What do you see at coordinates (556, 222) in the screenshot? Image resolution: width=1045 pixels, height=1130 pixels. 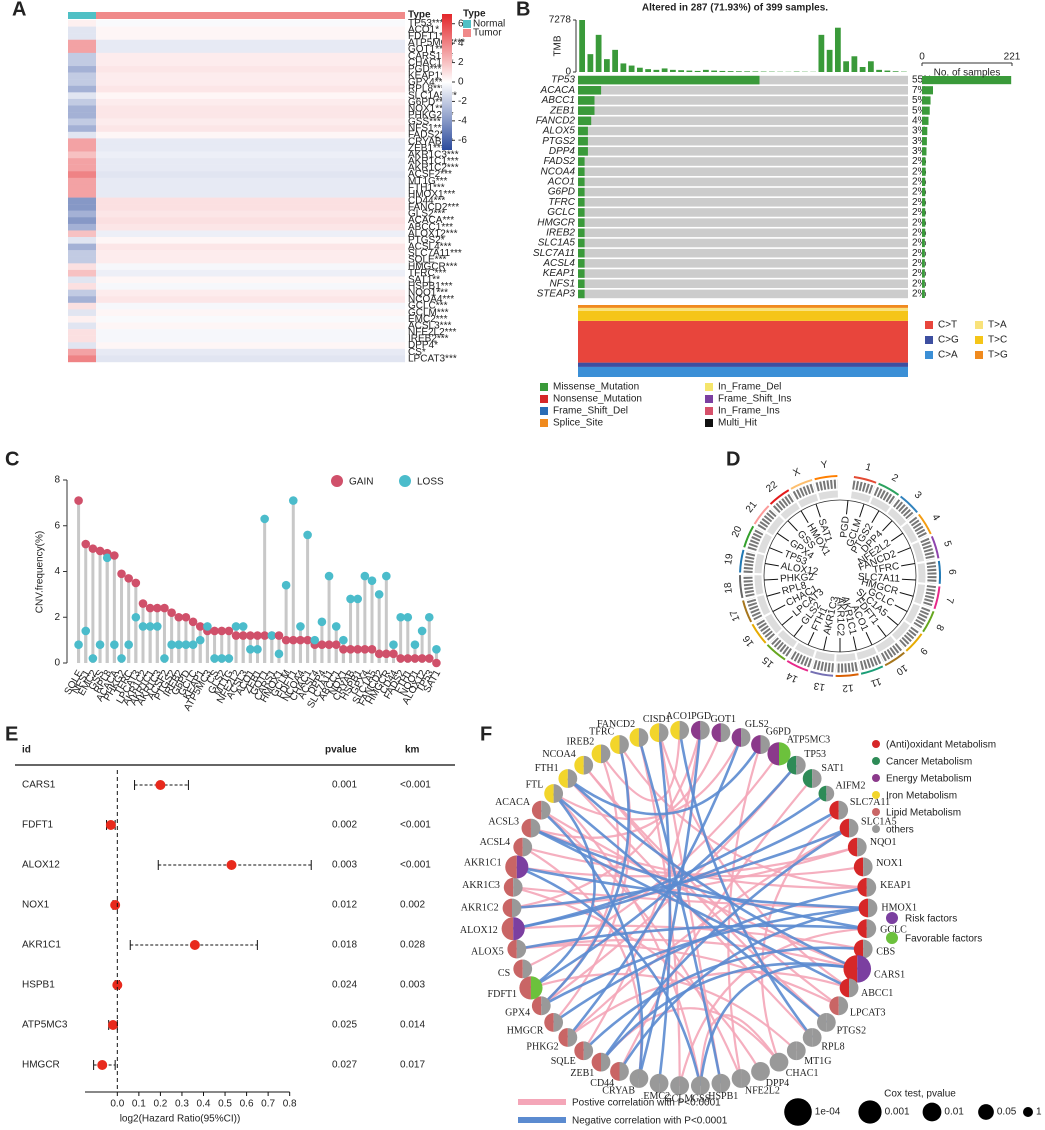 I see `gene-label: HMGCR` at bounding box center [556, 222].